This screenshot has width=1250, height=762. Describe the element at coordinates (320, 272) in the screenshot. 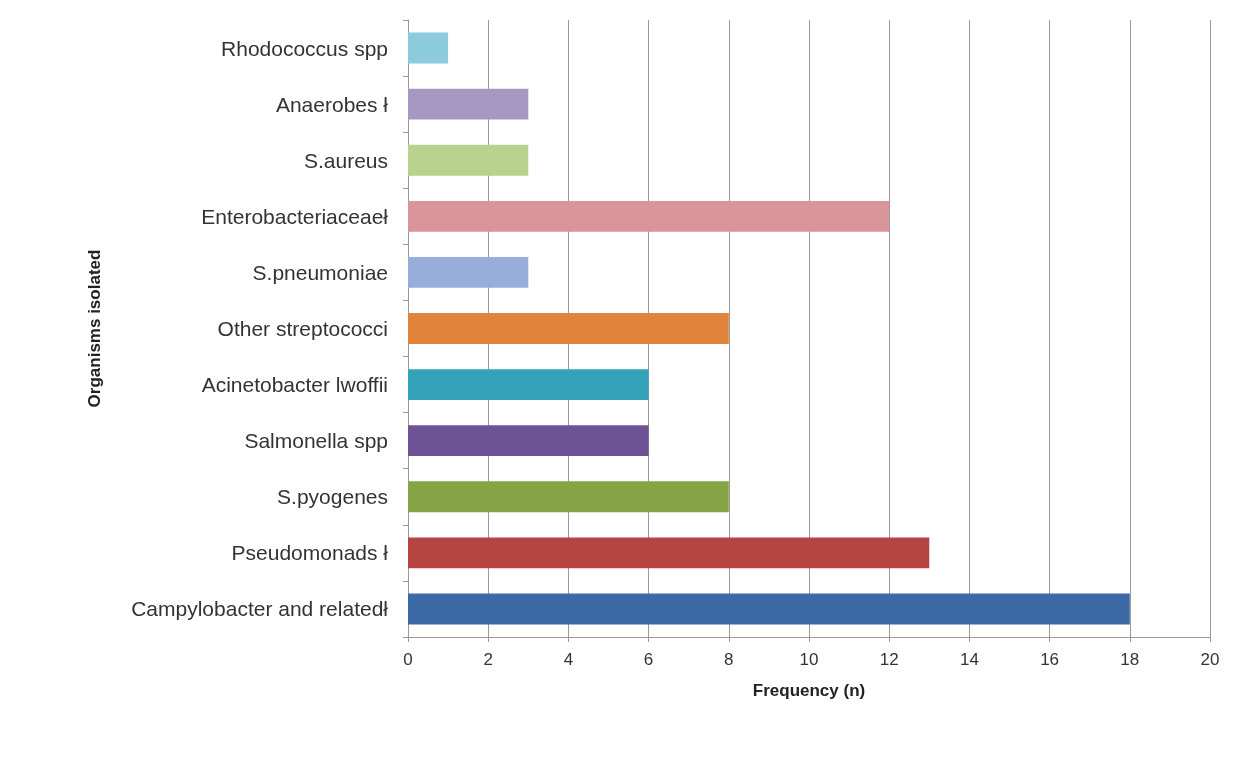

I see `y-tick-label: S.pneumoniae` at that location.